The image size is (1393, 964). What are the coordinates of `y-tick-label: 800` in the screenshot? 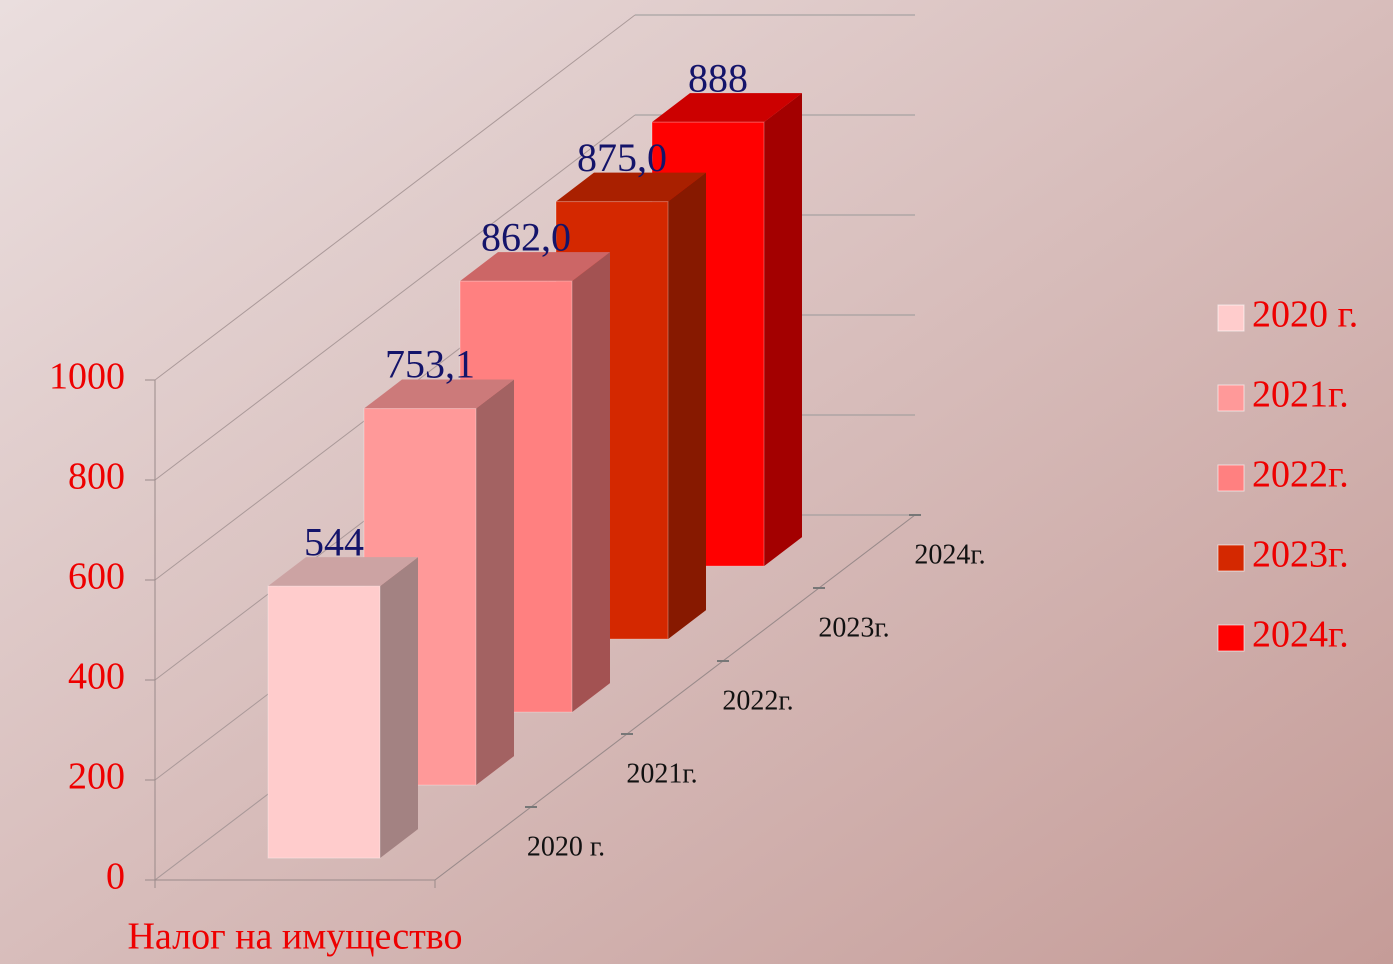 It's located at (96, 477).